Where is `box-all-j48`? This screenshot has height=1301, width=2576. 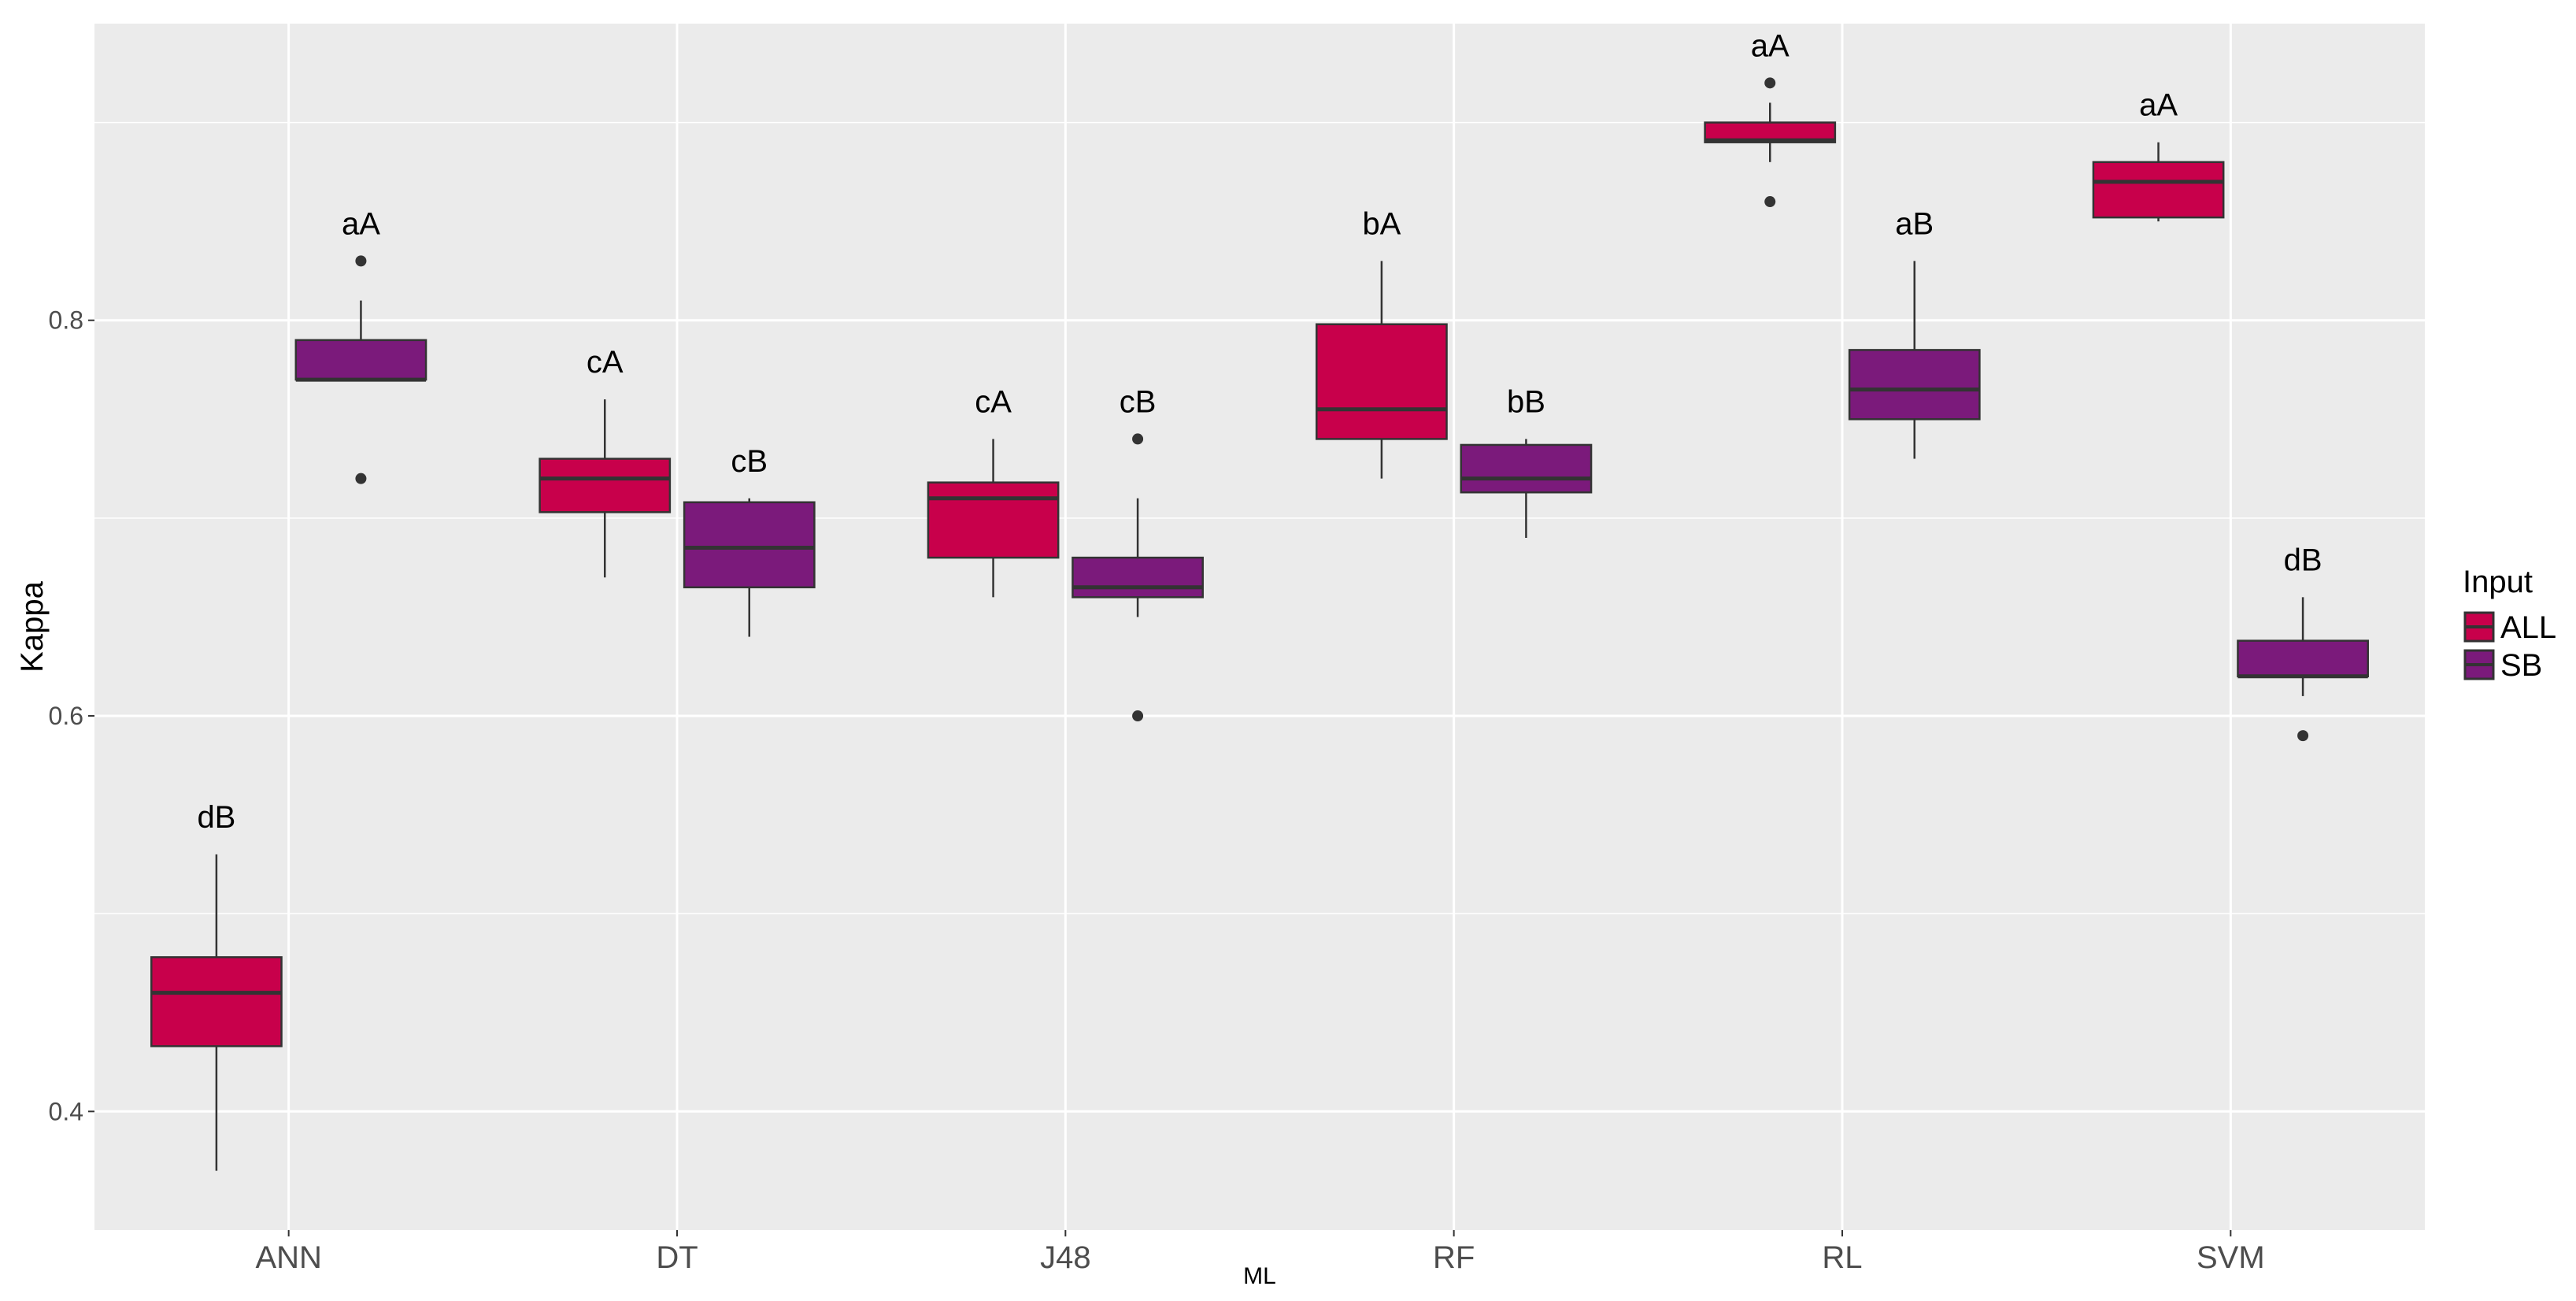
box-all-j48 is located at coordinates (993, 518).